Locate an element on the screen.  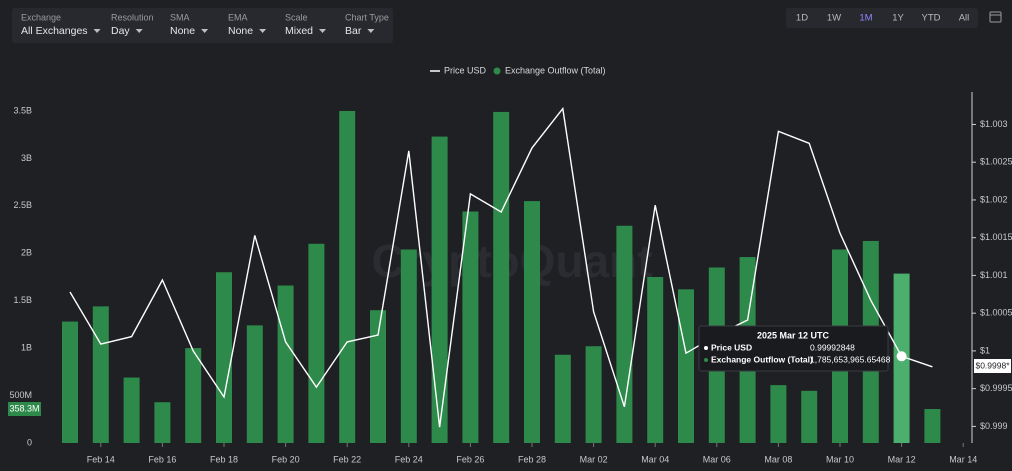
x-tick-label: Mar 10 is located at coordinates (840, 459).